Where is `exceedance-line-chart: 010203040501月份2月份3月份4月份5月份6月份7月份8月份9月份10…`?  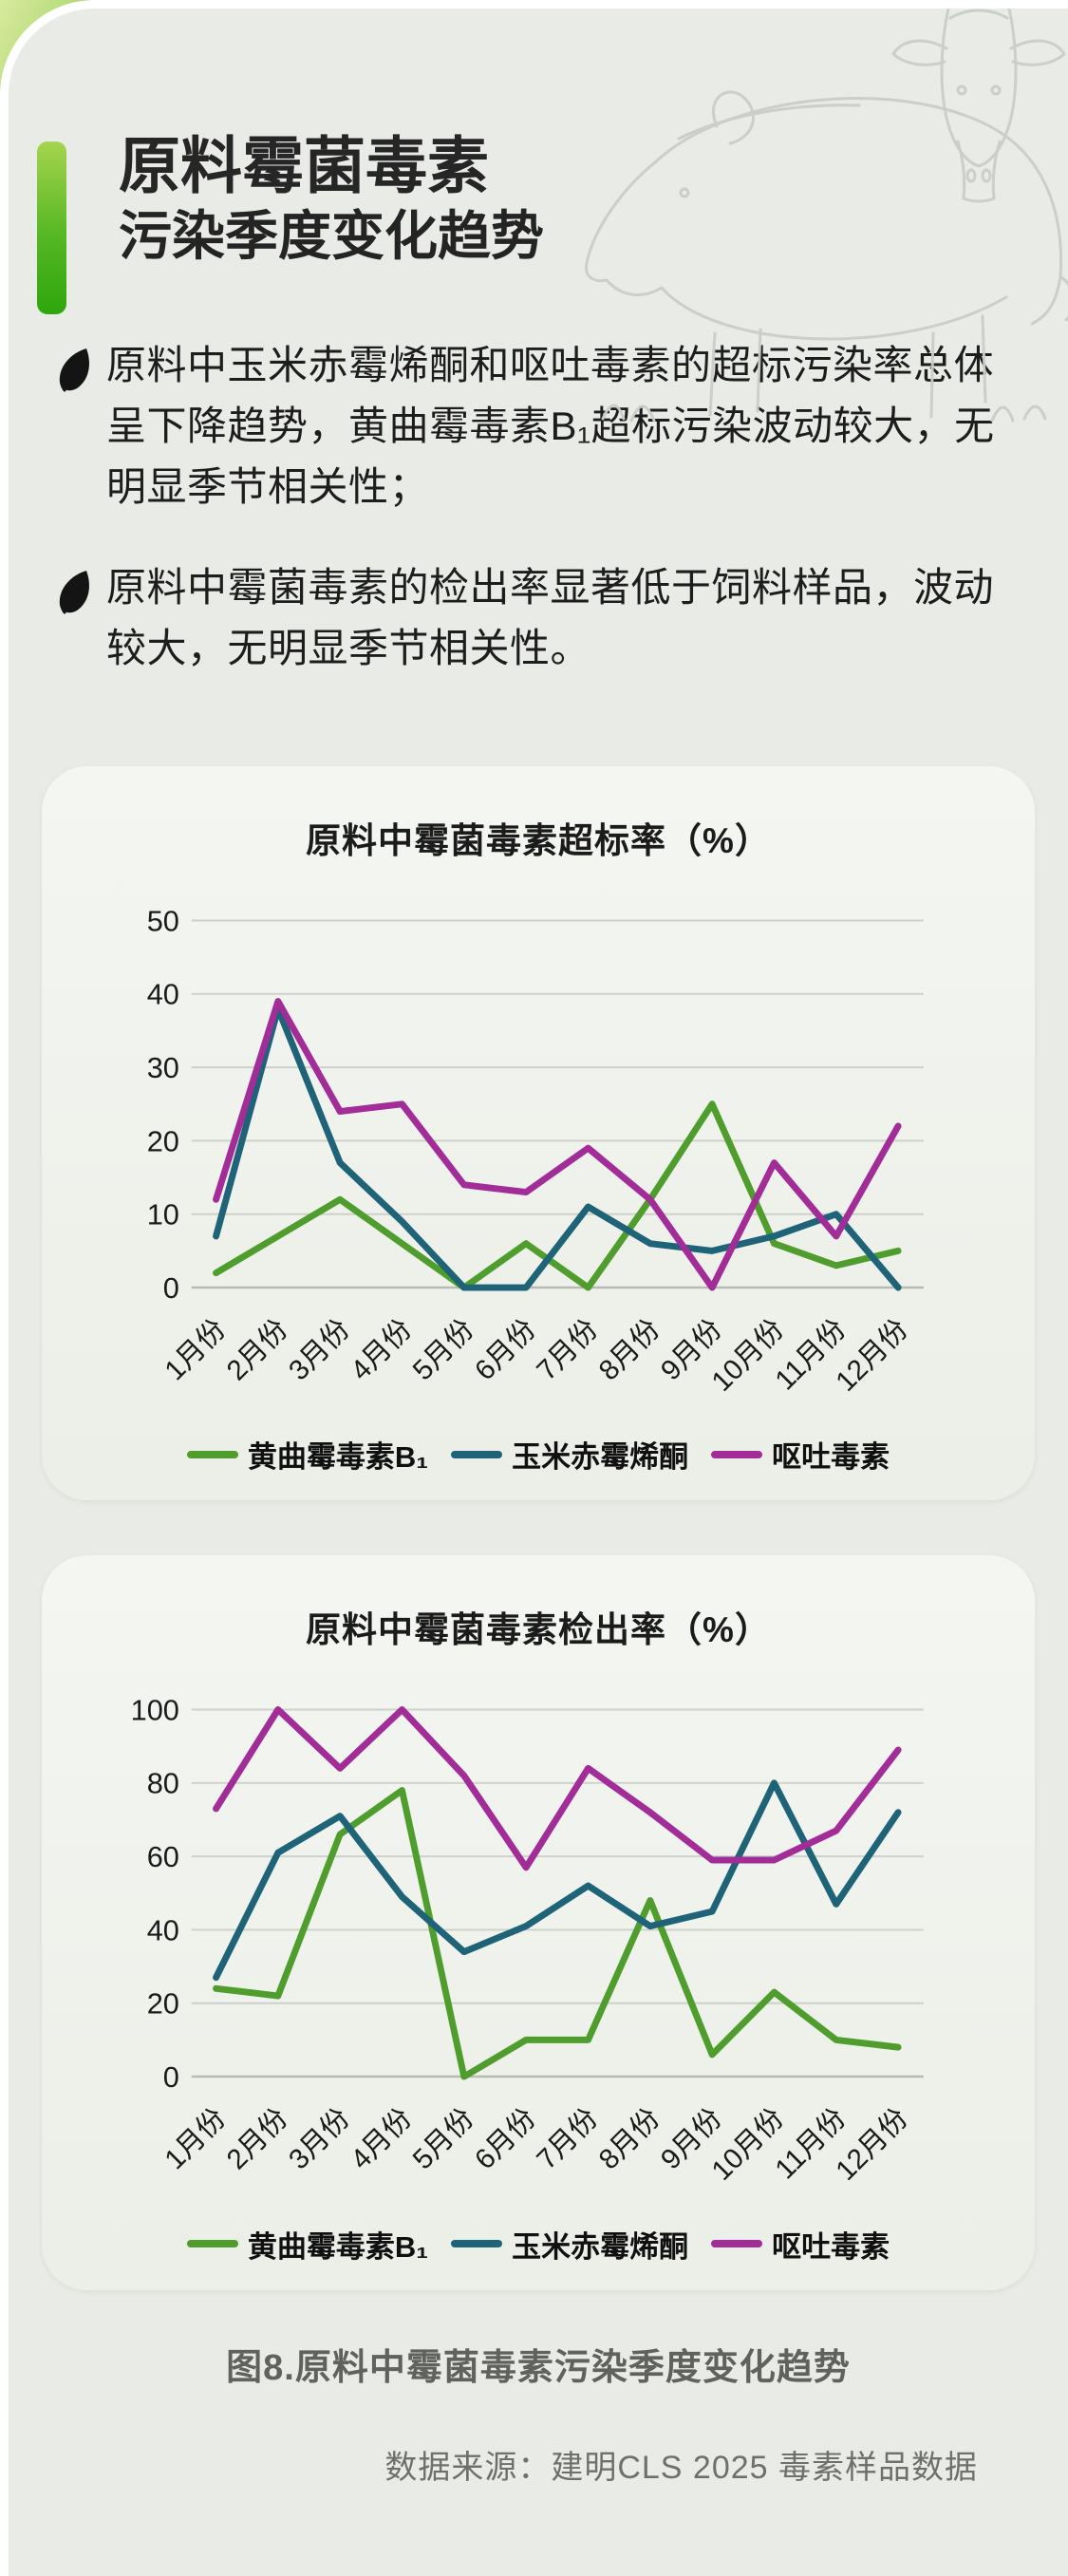
exceedance-line-chart: 010203040501月份2月份3月份4月份5月份6月份7月份8月份9月份10… is located at coordinates (535, 1151).